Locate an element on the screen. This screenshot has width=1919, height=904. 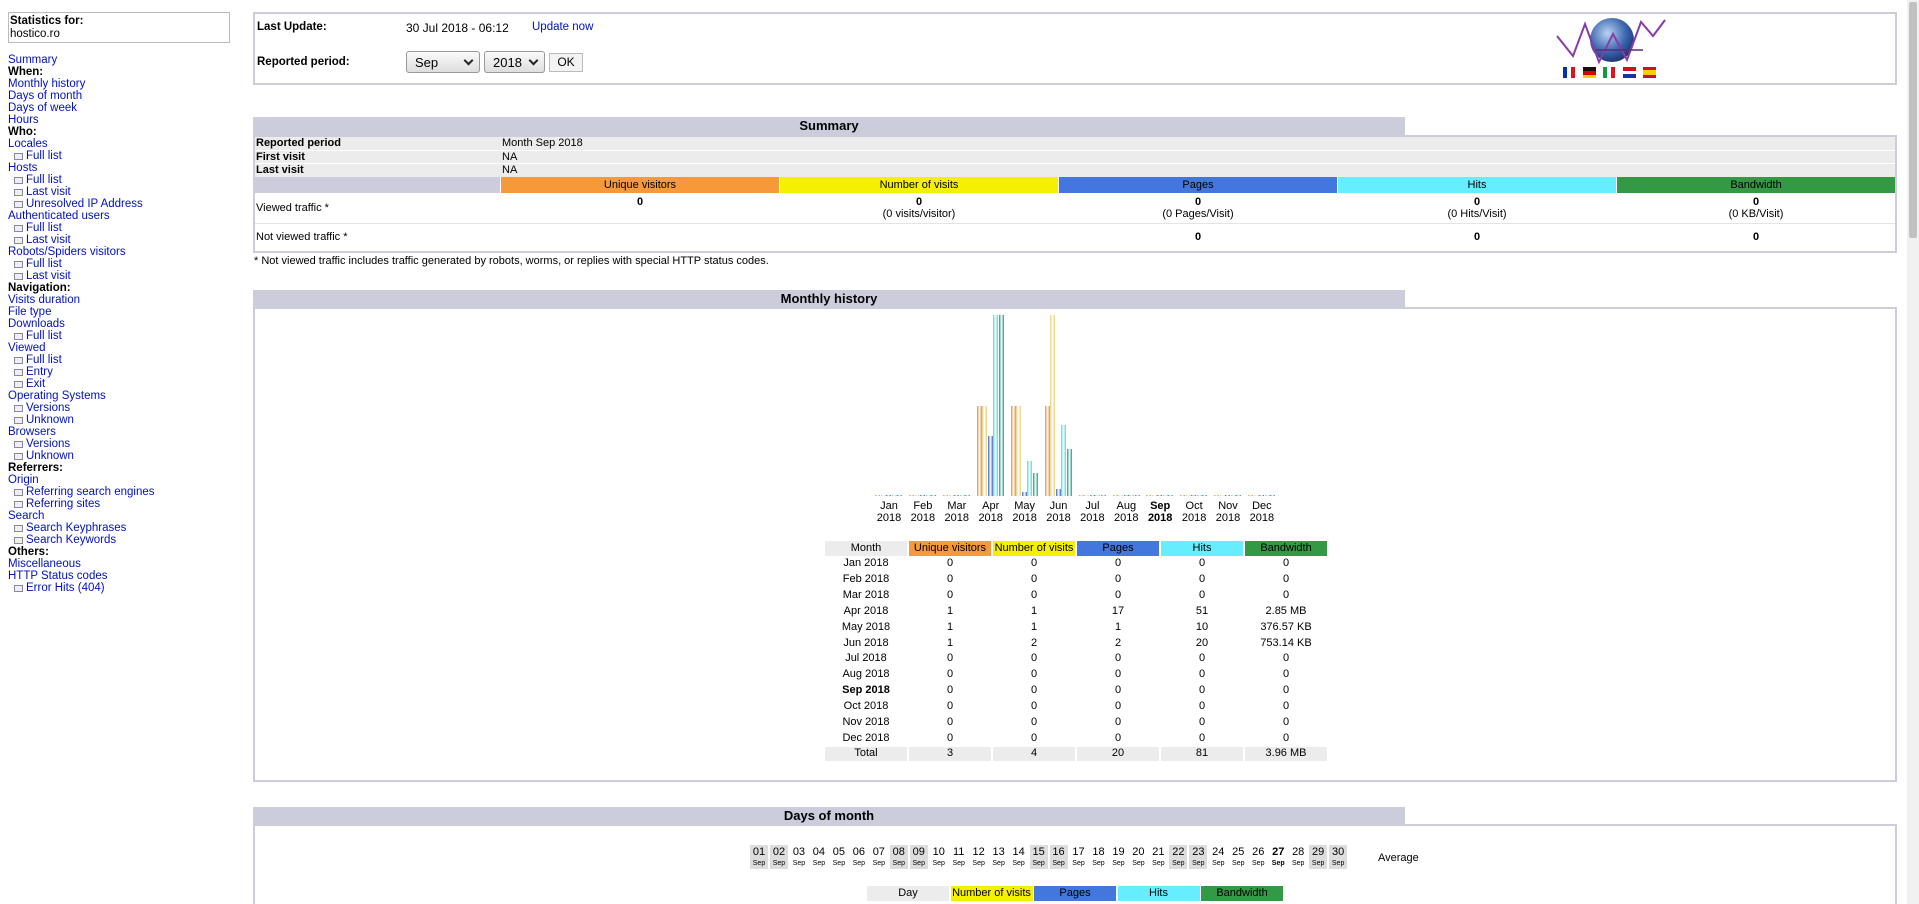
table-header: Month is located at coordinates (866, 548).